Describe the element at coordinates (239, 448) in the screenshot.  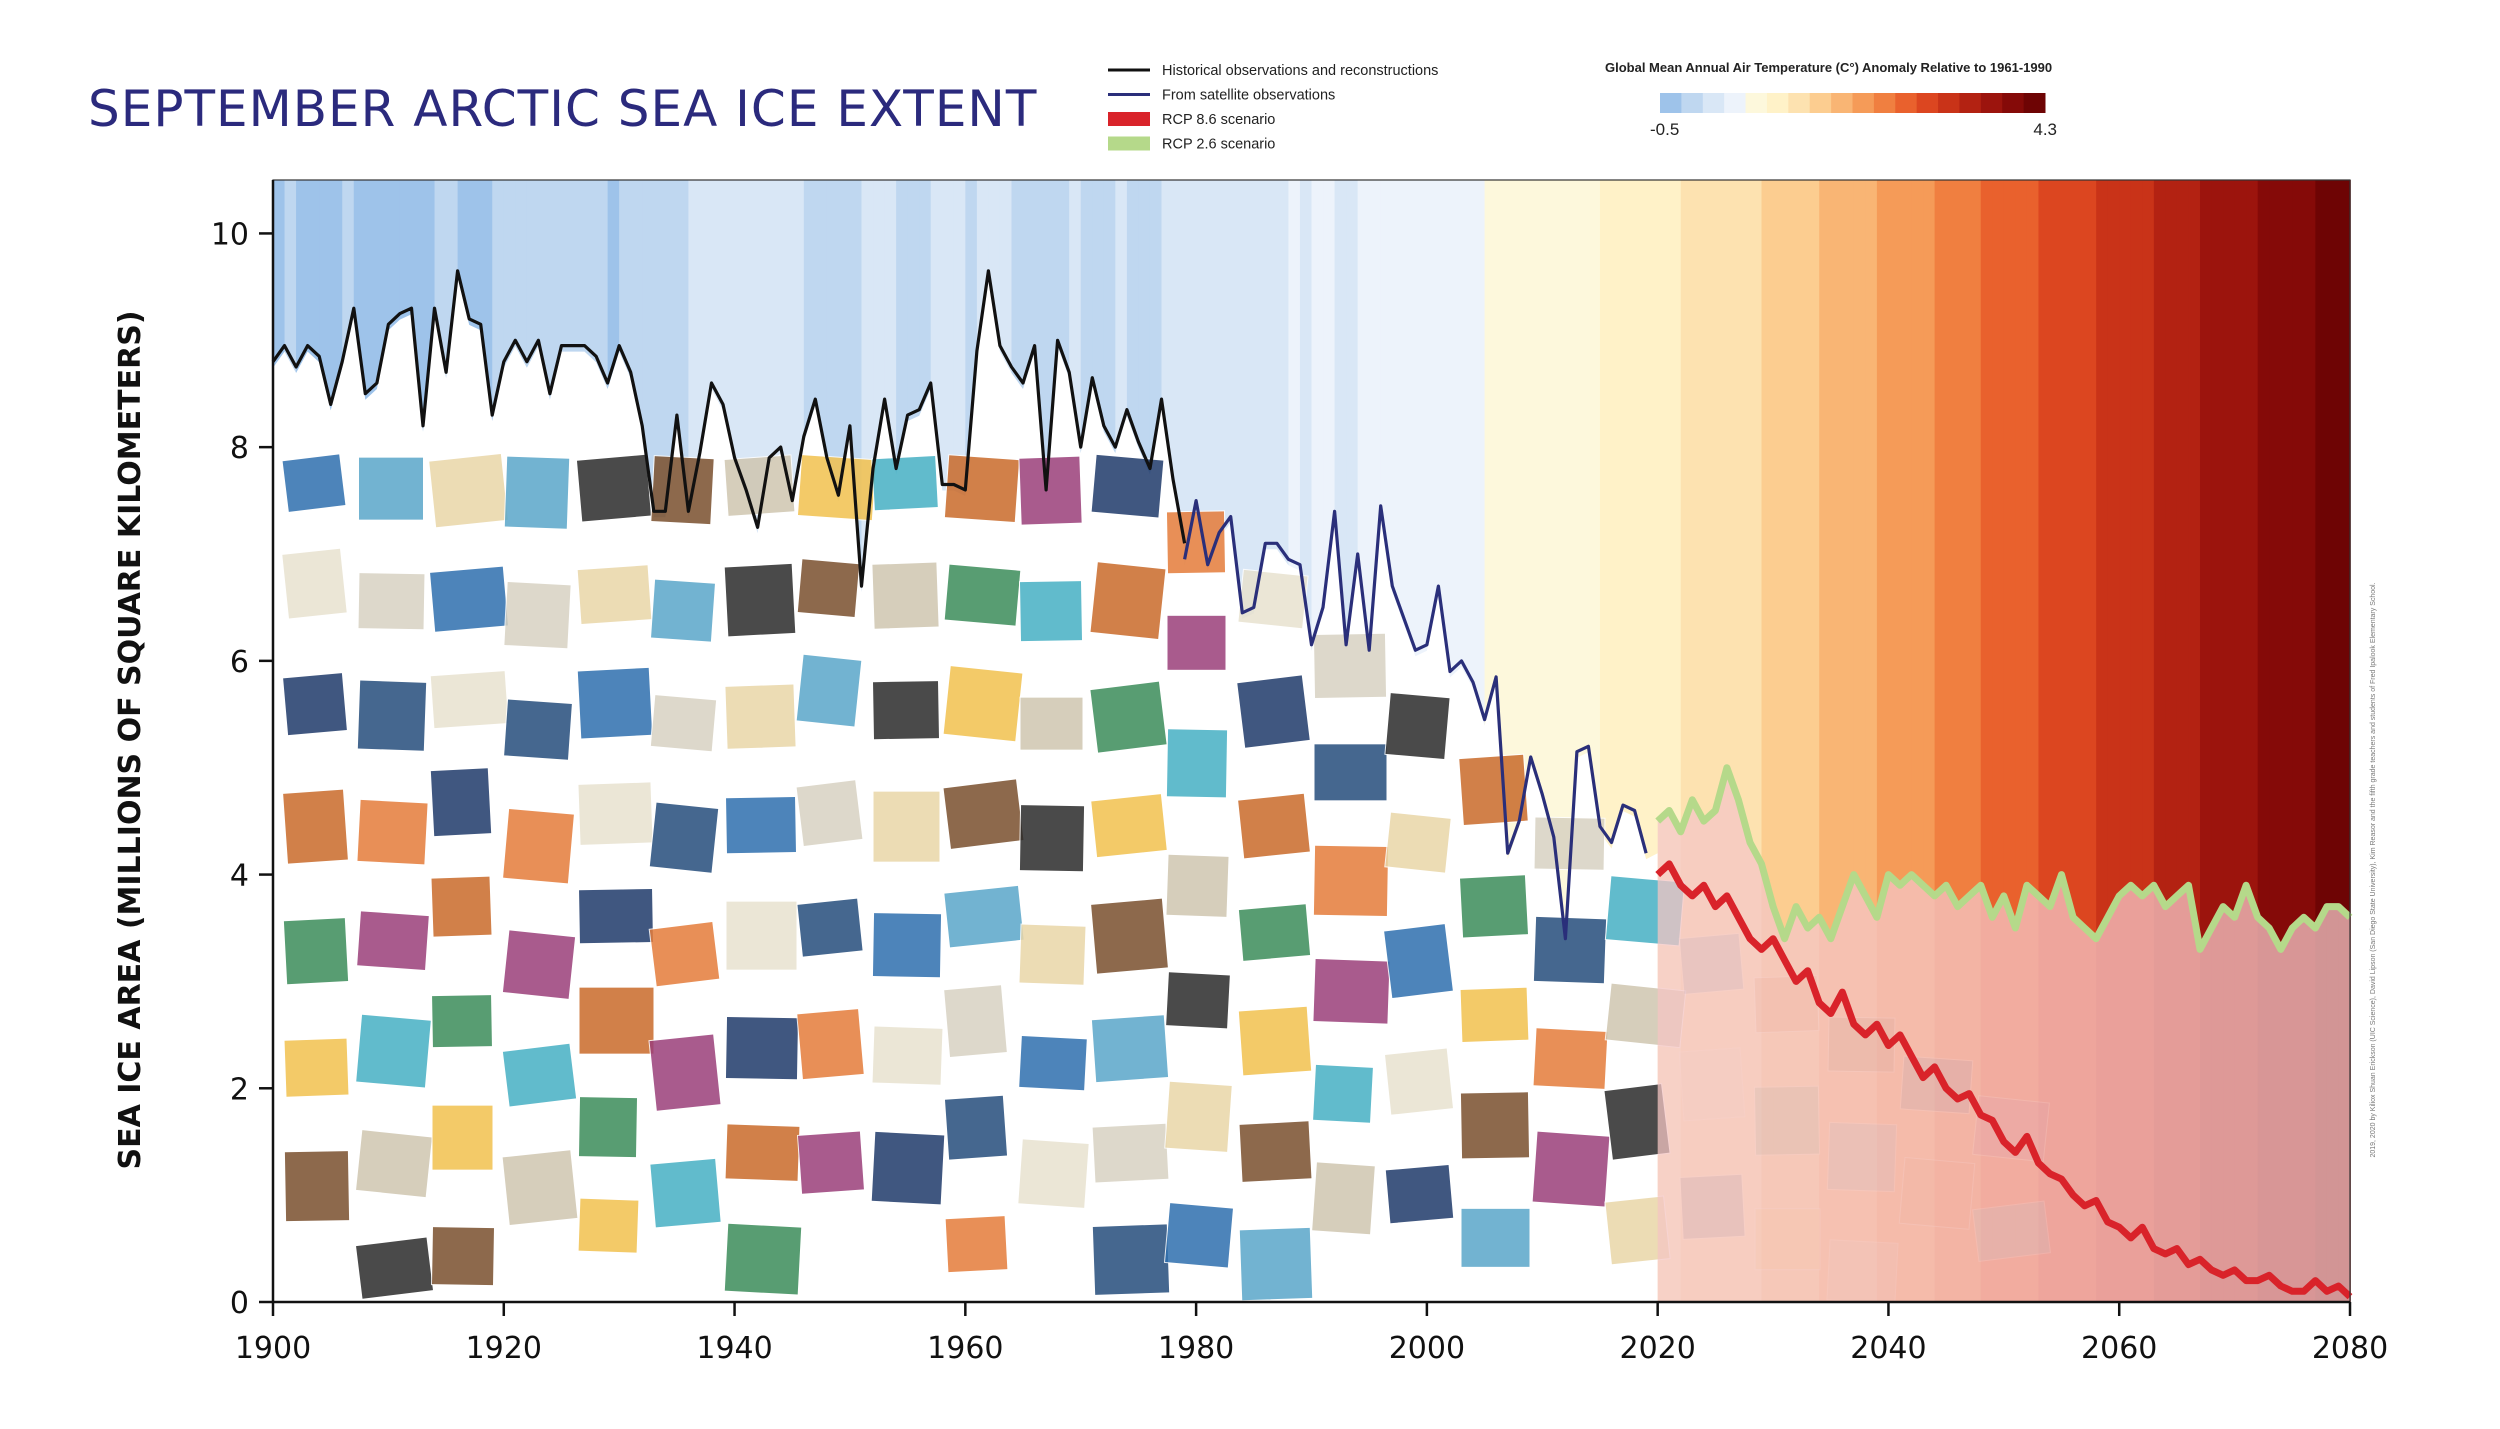
I see `y-tick-label-8: 8` at that location.